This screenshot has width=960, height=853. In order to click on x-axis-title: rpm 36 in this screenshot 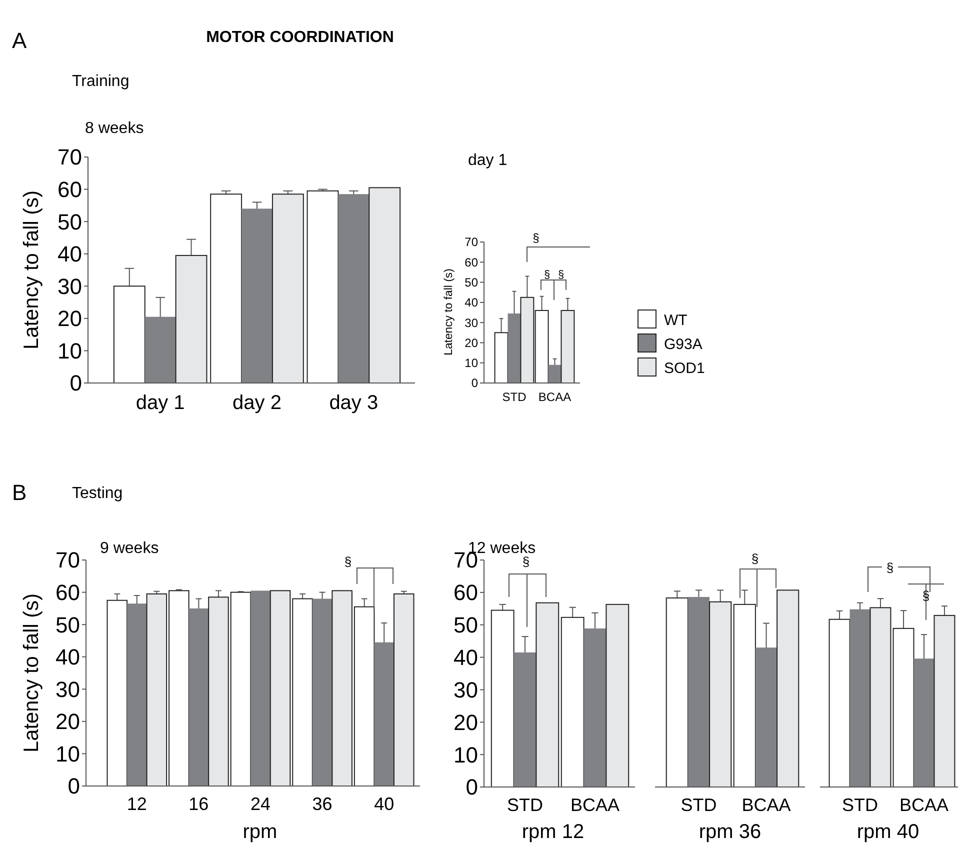, I will do `click(730, 832)`.